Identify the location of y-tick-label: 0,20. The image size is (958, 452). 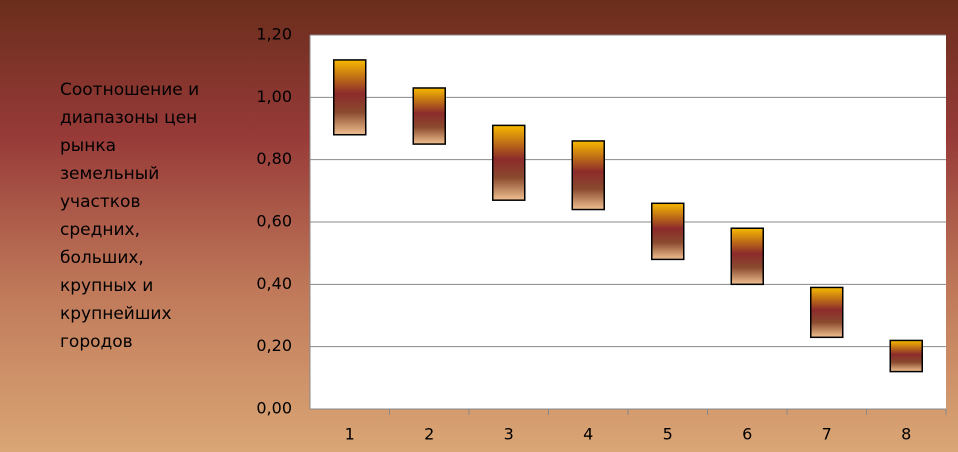
(274, 345).